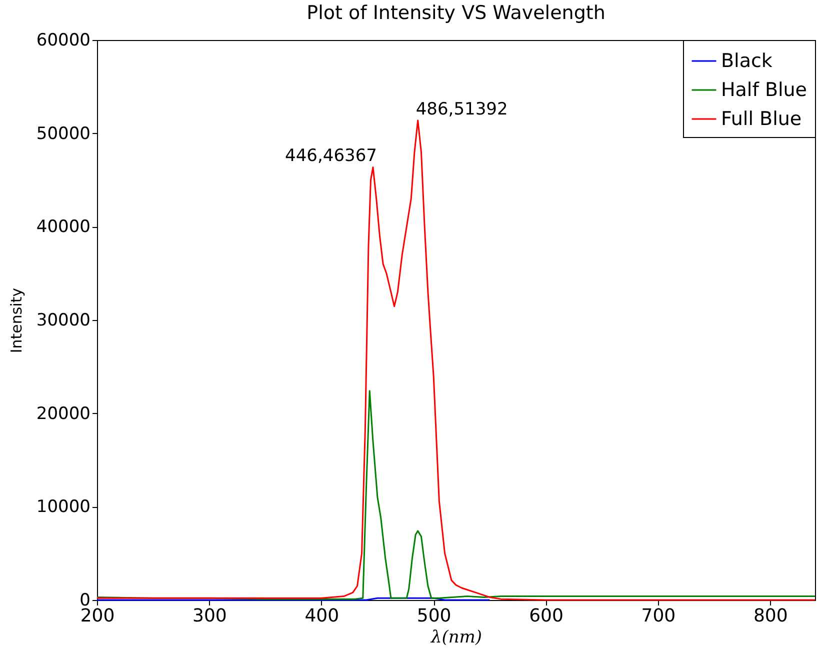 The height and width of the screenshot is (668, 833). Describe the element at coordinates (456, 13) in the screenshot. I see `chart-title: Plot of Intensity VS Wavelength` at that location.